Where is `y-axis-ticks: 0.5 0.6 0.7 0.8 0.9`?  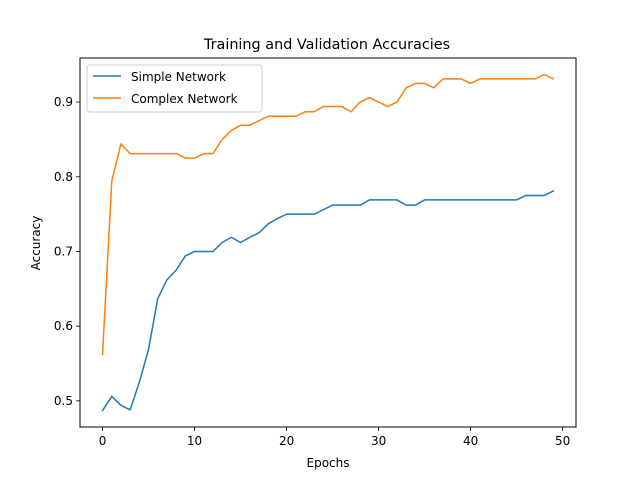 y-axis-ticks: 0.5 0.6 0.7 0.8 0.9 is located at coordinates (67, 251).